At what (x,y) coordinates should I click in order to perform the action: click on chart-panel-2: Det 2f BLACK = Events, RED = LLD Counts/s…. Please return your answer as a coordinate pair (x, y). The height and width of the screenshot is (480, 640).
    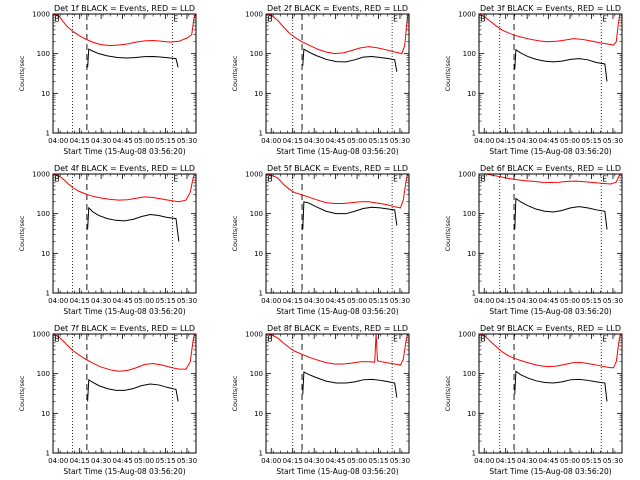
    Looking at the image, I should click on (320, 80).